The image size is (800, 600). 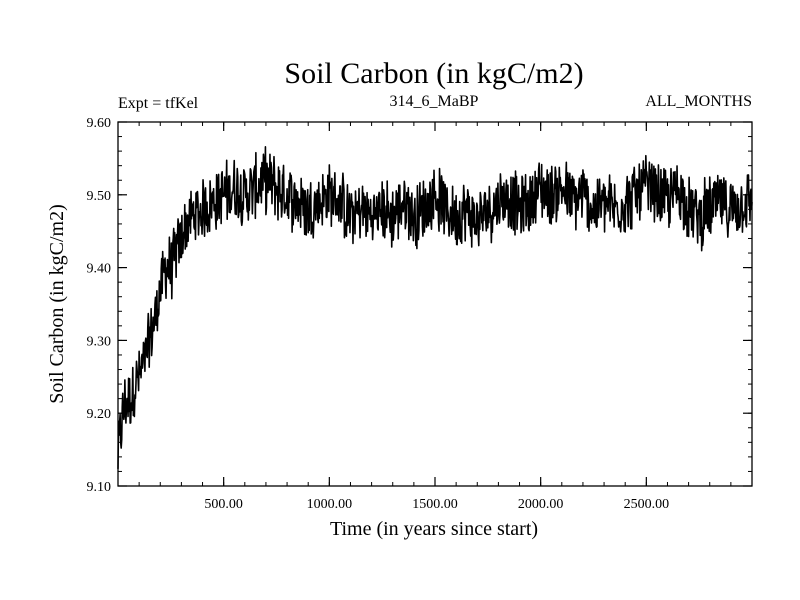 I want to click on y-tick-label: 9.60, so click(x=99, y=123).